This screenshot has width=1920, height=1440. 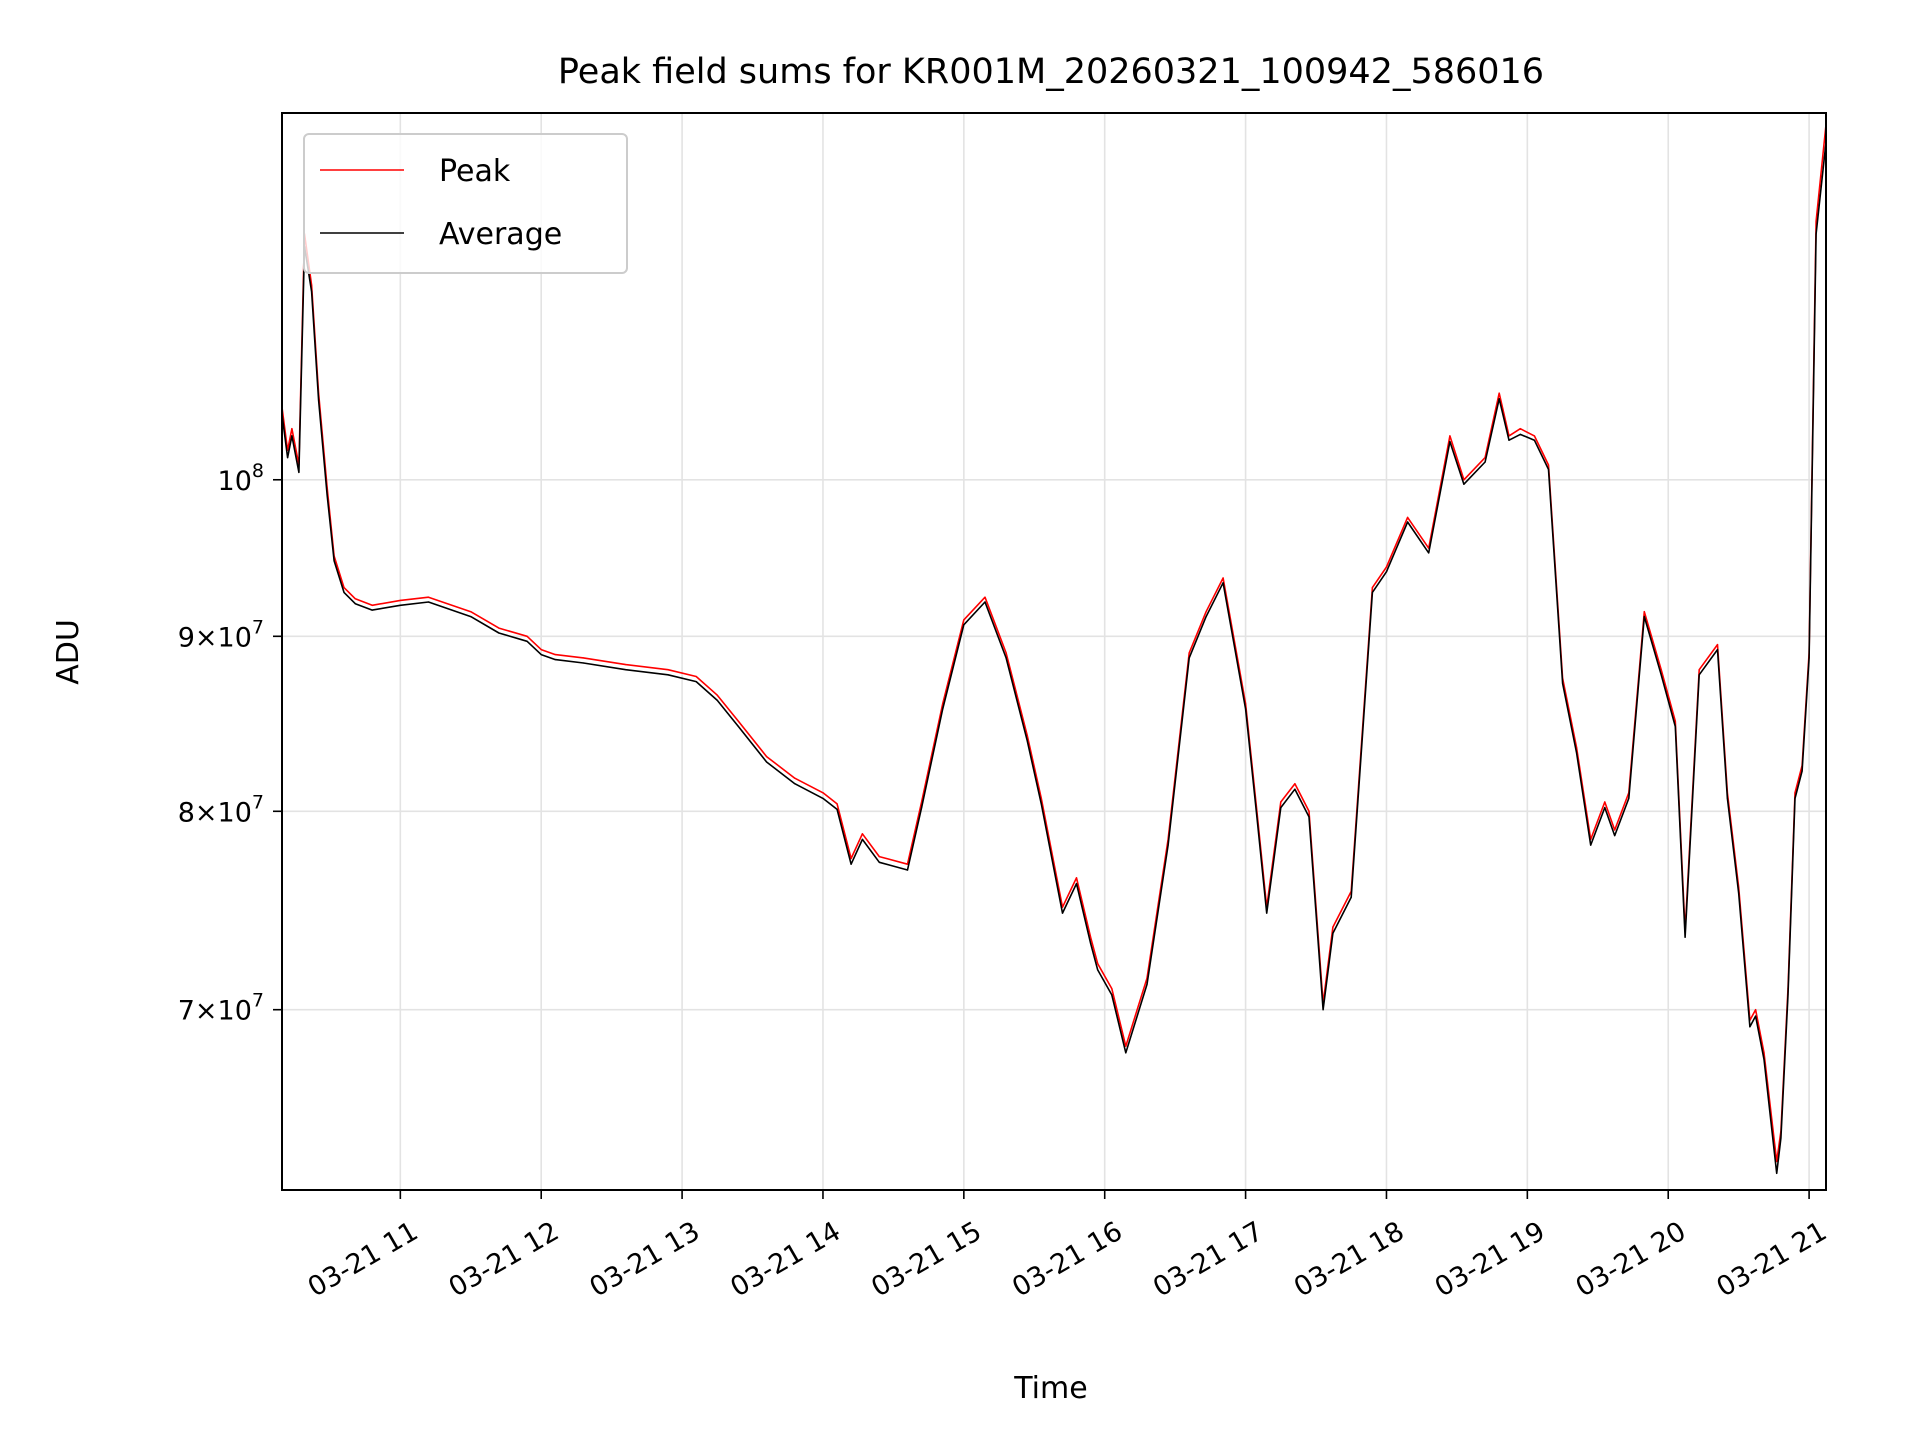 I want to click on legend-box, so click(x=465, y=203).